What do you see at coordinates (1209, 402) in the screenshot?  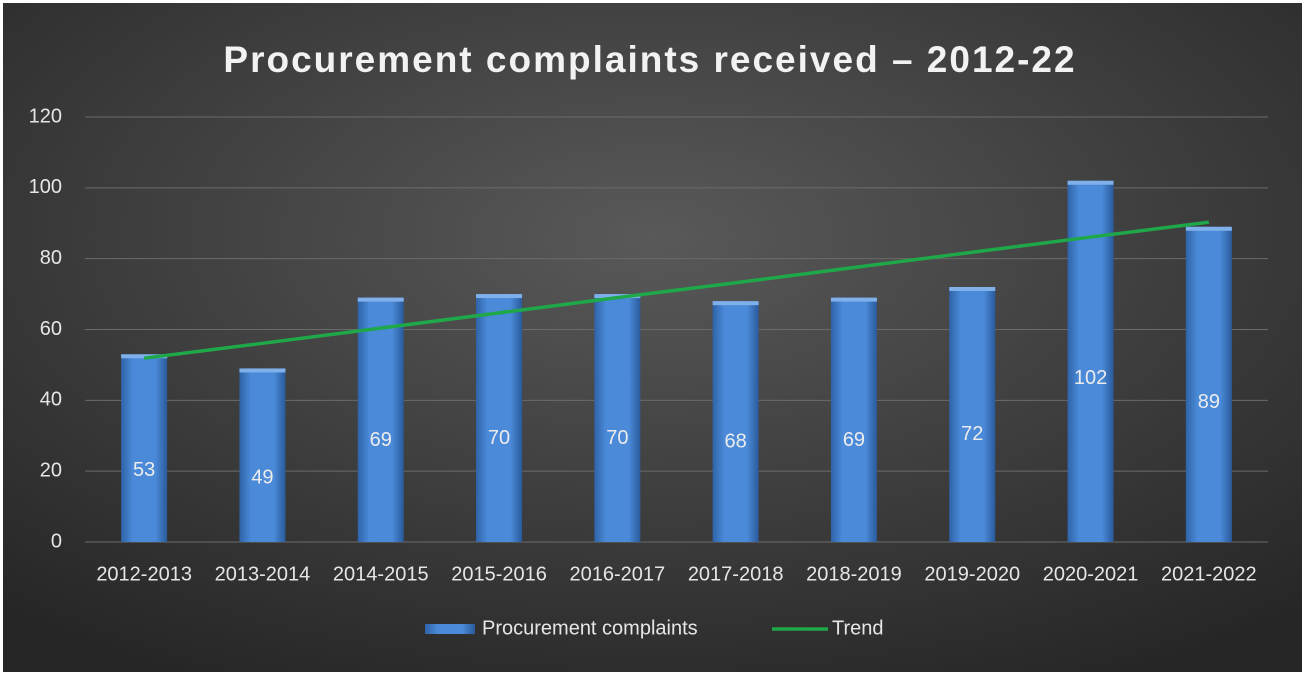 I see `data-label: 89` at bounding box center [1209, 402].